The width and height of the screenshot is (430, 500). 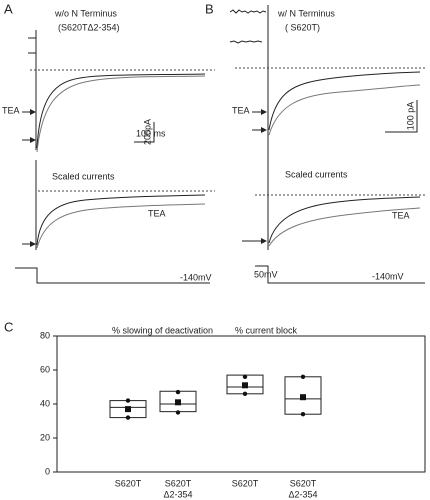 What do you see at coordinates (45, 437) in the screenshot?
I see `y-tick-label: 20` at bounding box center [45, 437].